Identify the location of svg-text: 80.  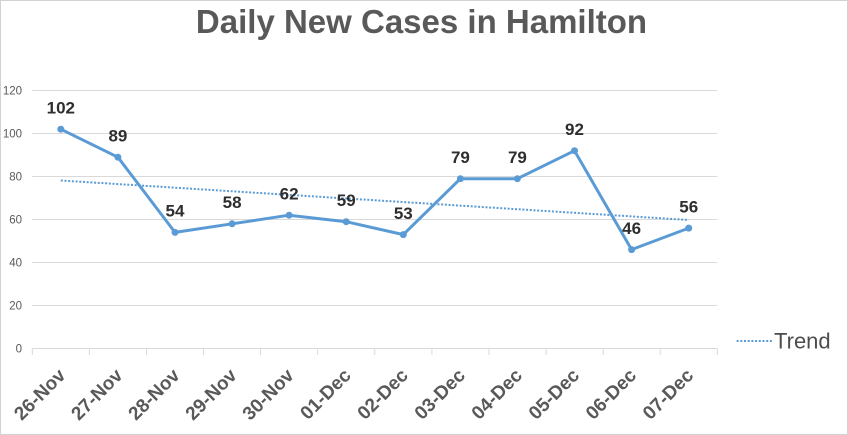
(15, 178).